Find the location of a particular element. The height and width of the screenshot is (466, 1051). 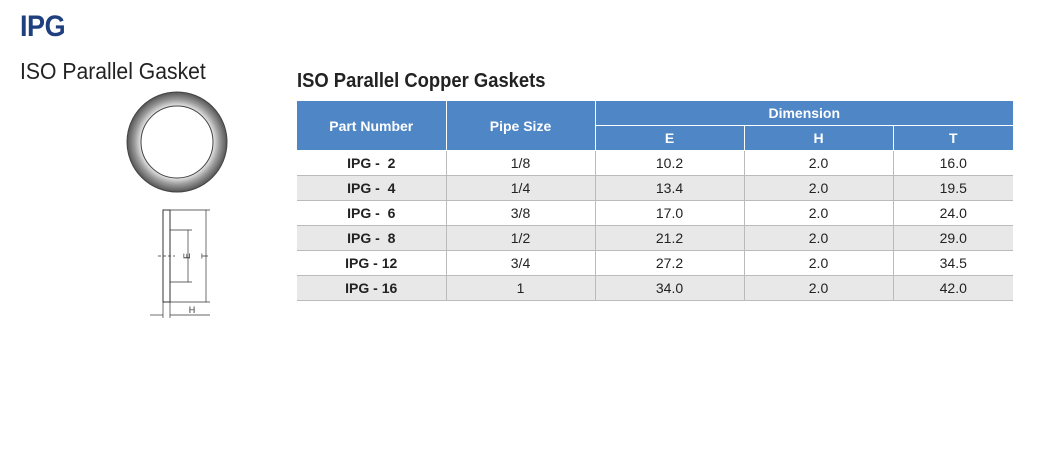

table-cell: 34.5 is located at coordinates (953, 263).